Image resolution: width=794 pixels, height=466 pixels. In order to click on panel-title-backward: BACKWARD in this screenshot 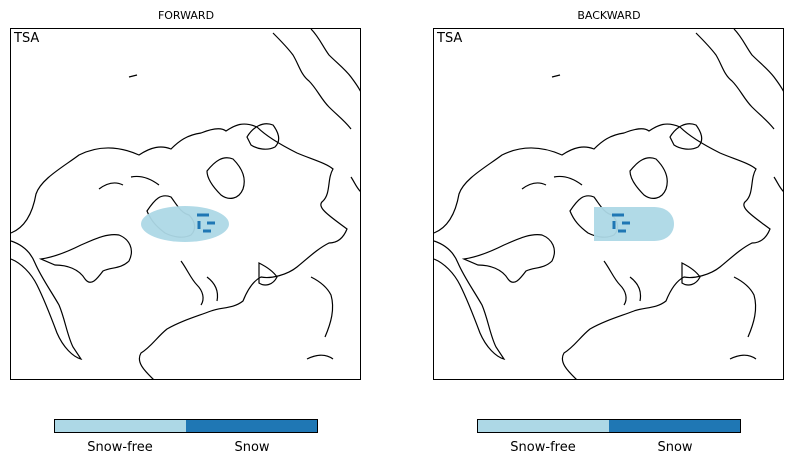, I will do `click(609, 15)`.